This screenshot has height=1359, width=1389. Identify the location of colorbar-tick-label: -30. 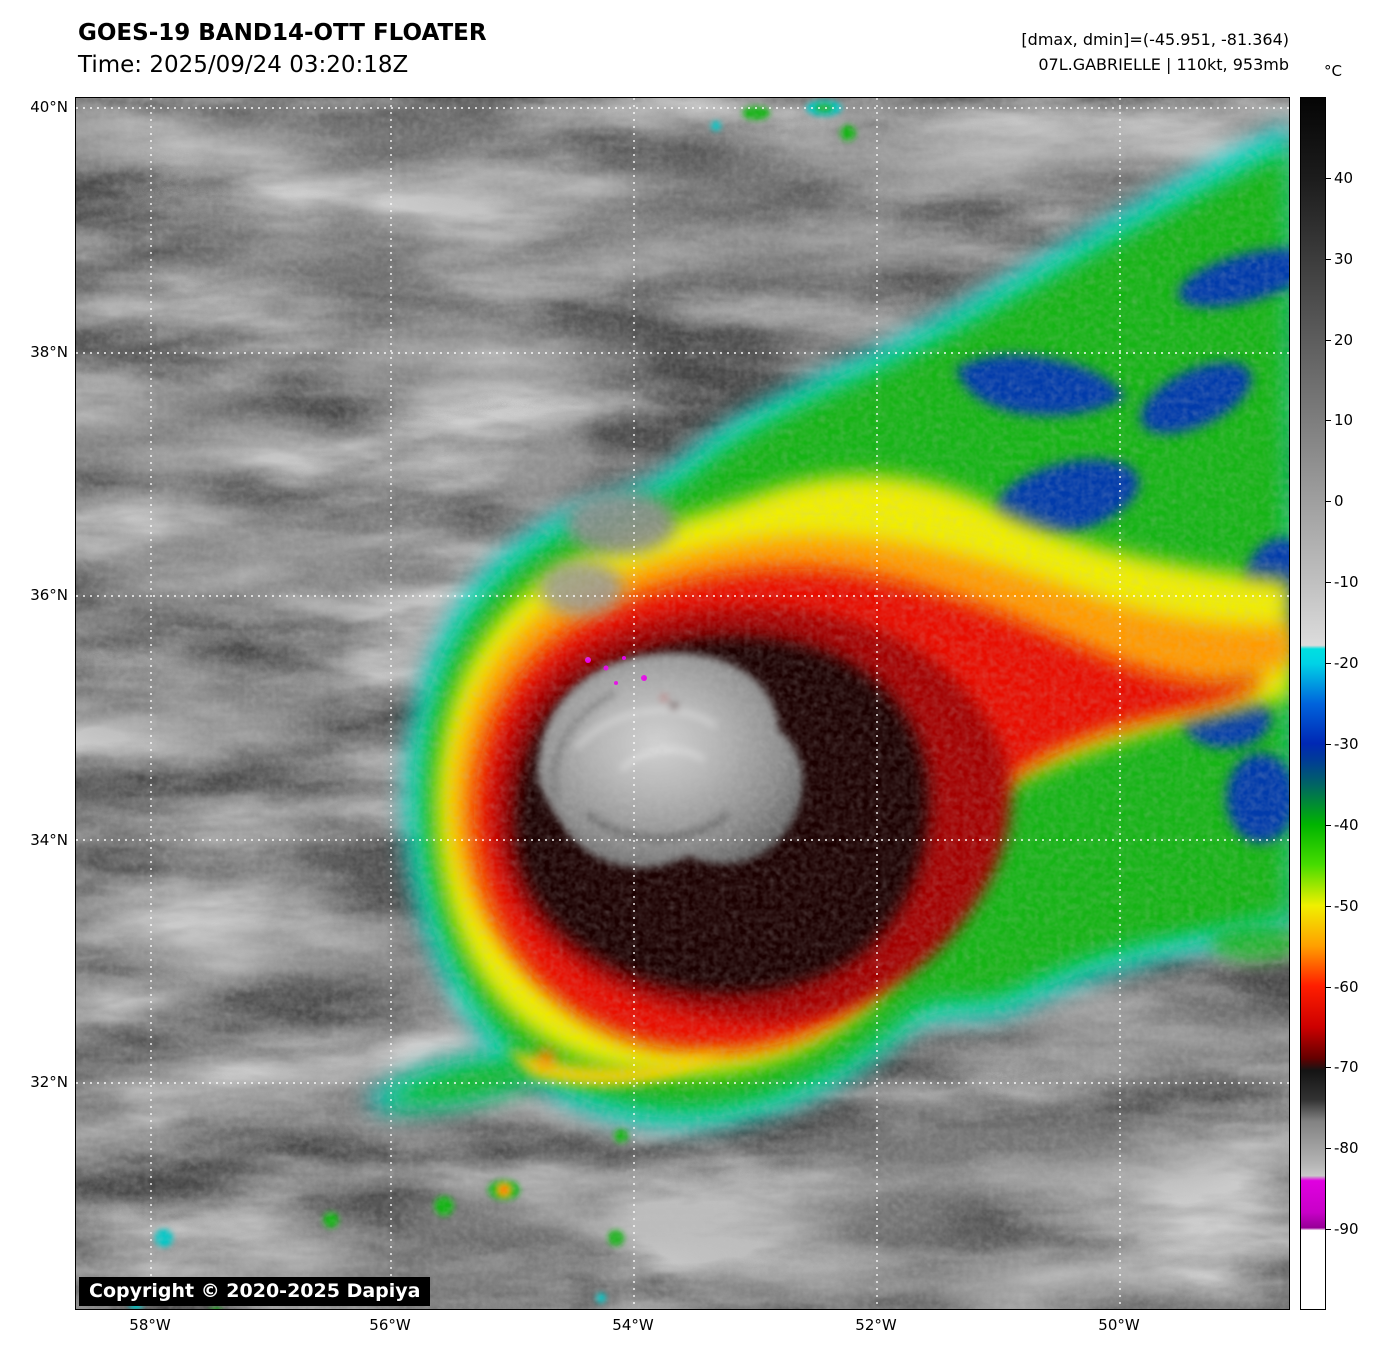
(1346, 743).